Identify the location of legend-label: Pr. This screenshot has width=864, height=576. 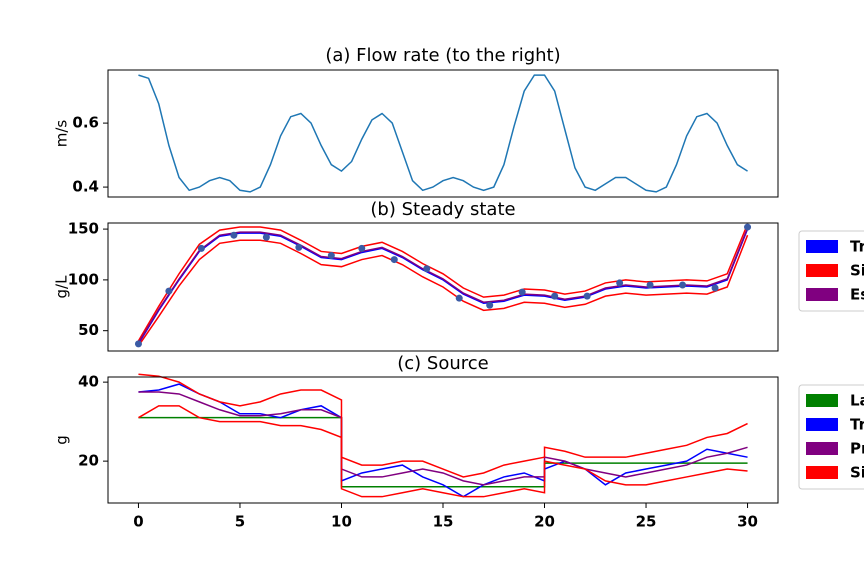
(857, 449).